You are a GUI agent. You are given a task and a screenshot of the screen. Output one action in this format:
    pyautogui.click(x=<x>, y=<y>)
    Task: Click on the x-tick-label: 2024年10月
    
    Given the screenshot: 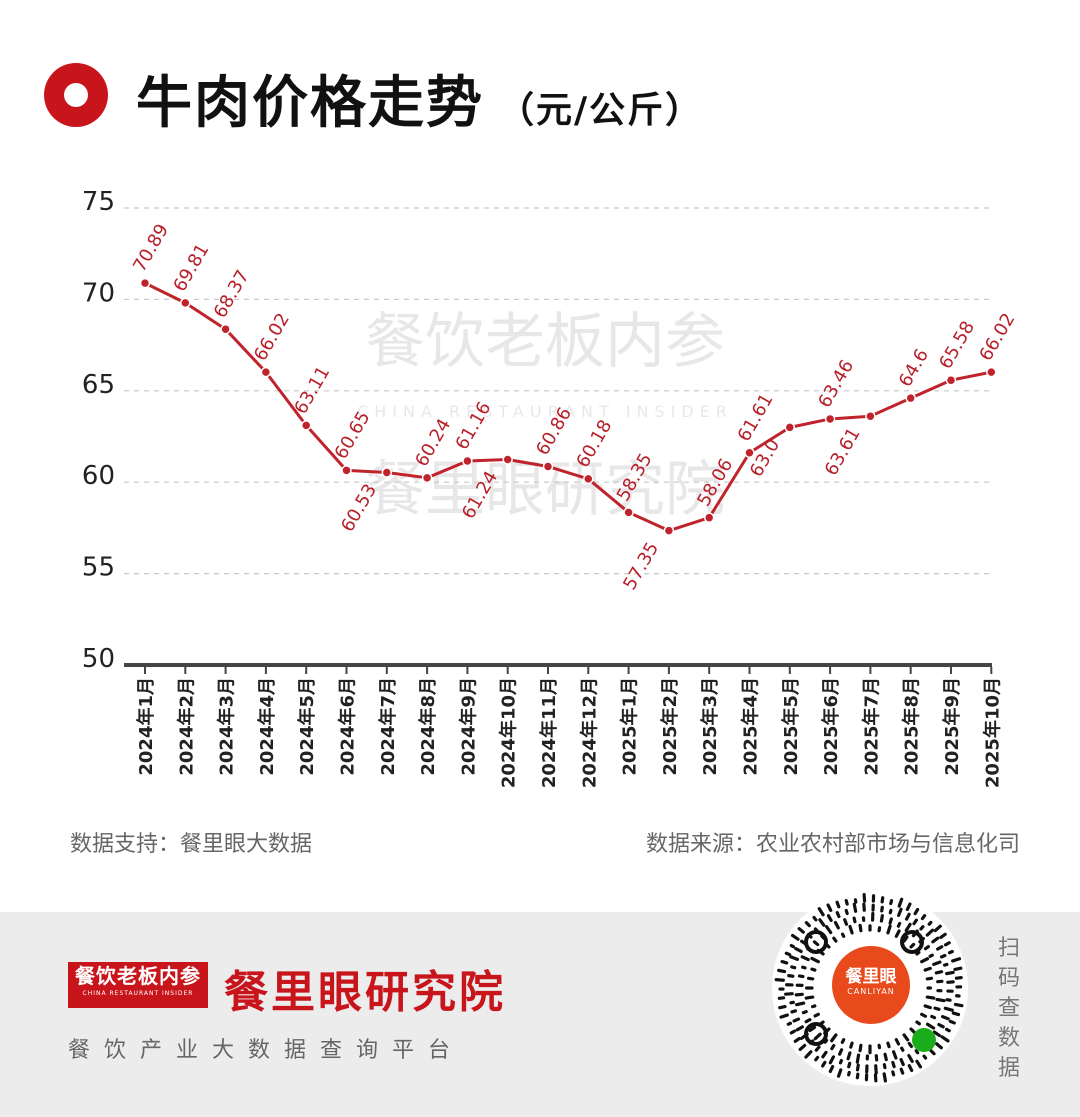 What is the action you would take?
    pyautogui.click(x=509, y=732)
    